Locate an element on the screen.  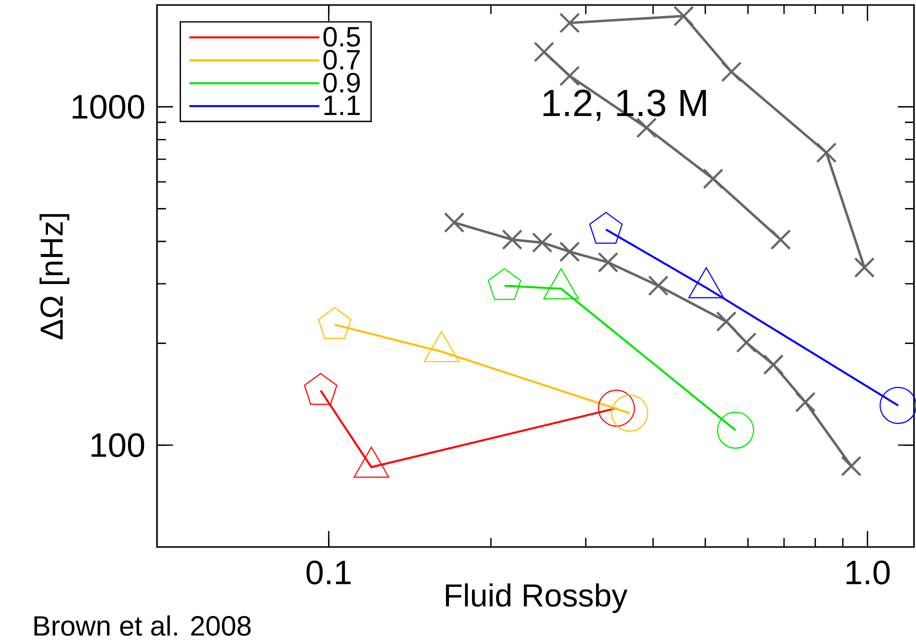
y-tick-label: 1000 is located at coordinates (108, 106).